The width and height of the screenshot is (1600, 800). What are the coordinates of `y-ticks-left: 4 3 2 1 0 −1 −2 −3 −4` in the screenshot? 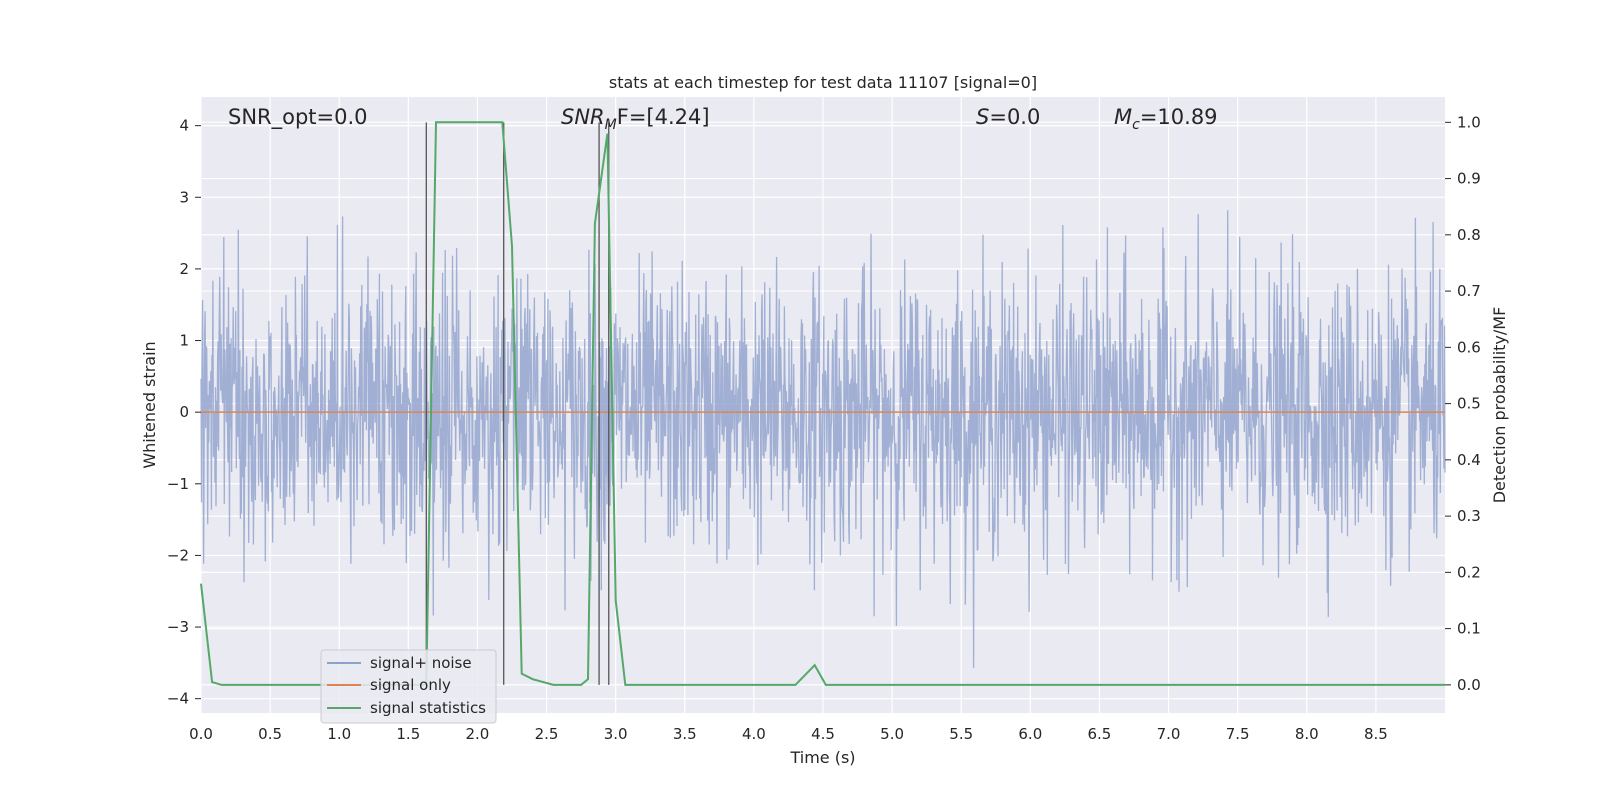 It's located at (184, 412).